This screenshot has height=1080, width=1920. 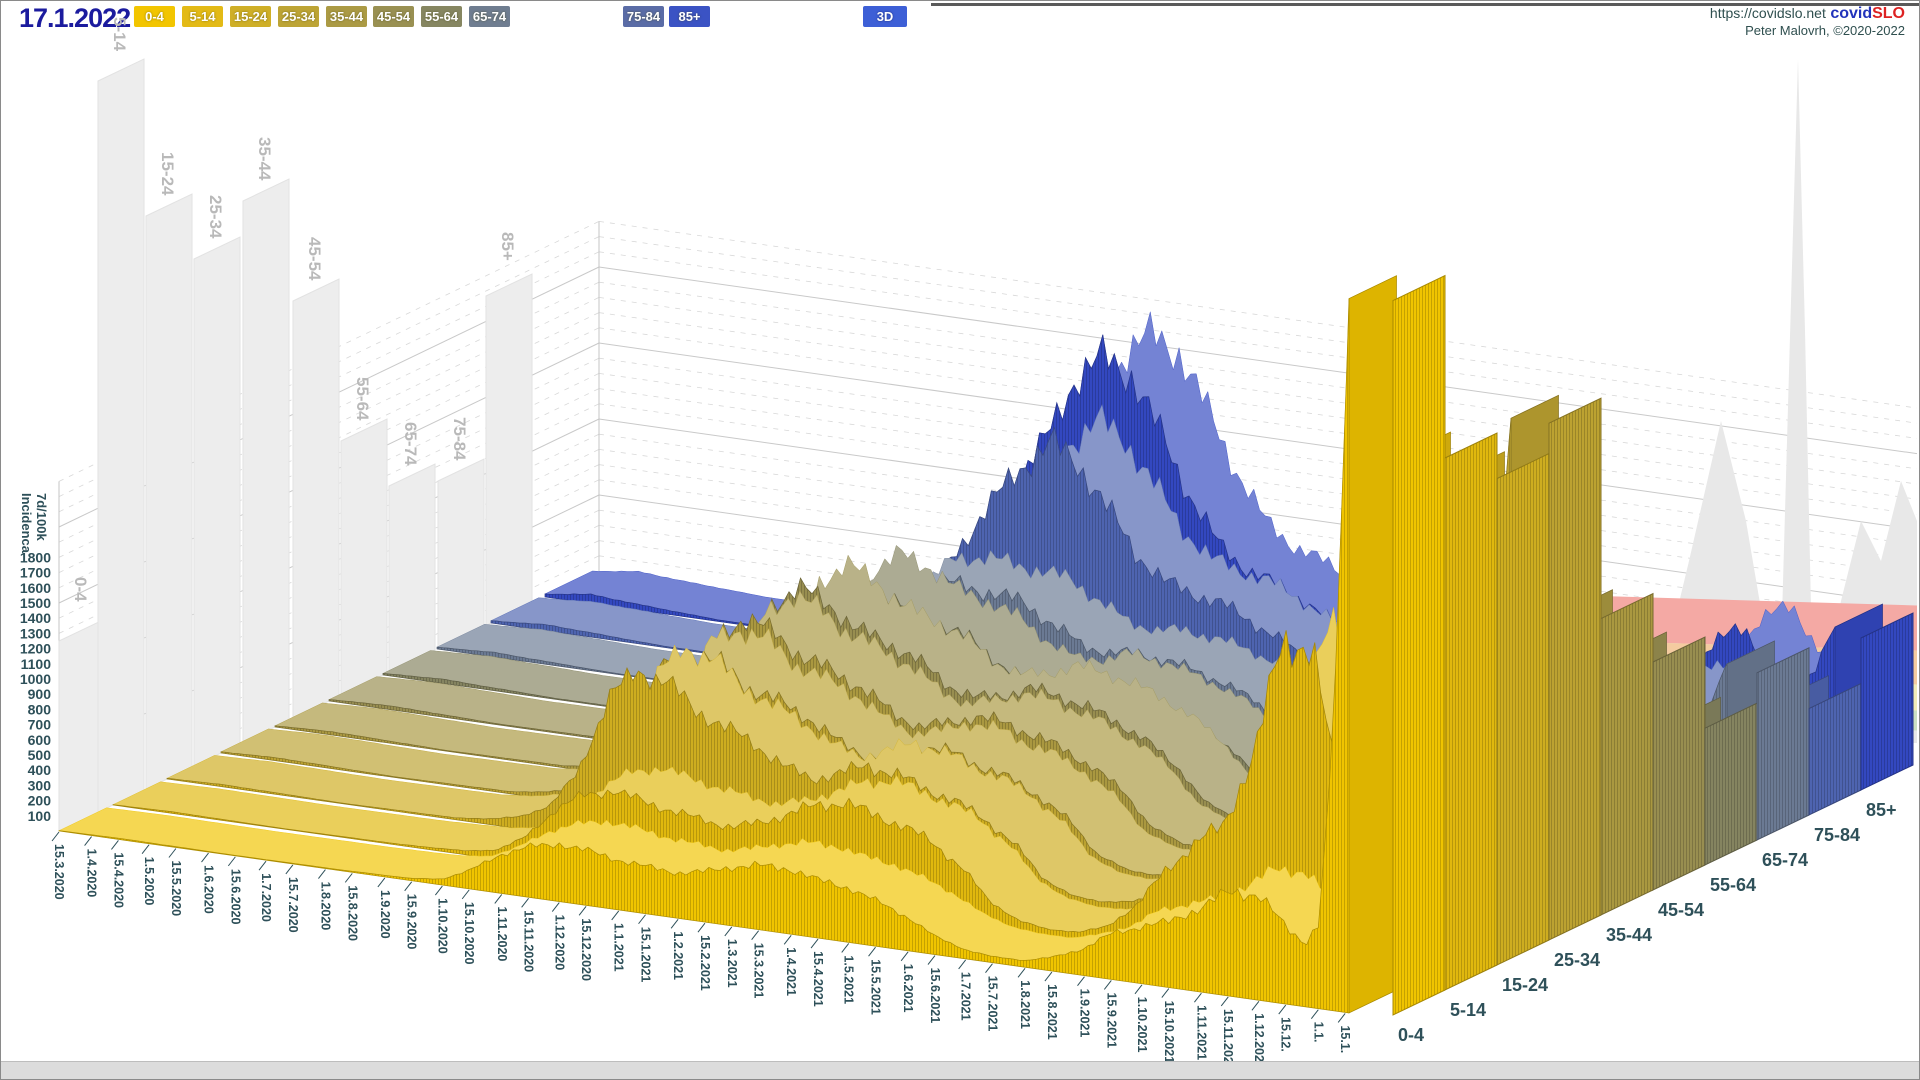 I want to click on legend-button-75-84: 75-84, so click(x=643, y=16).